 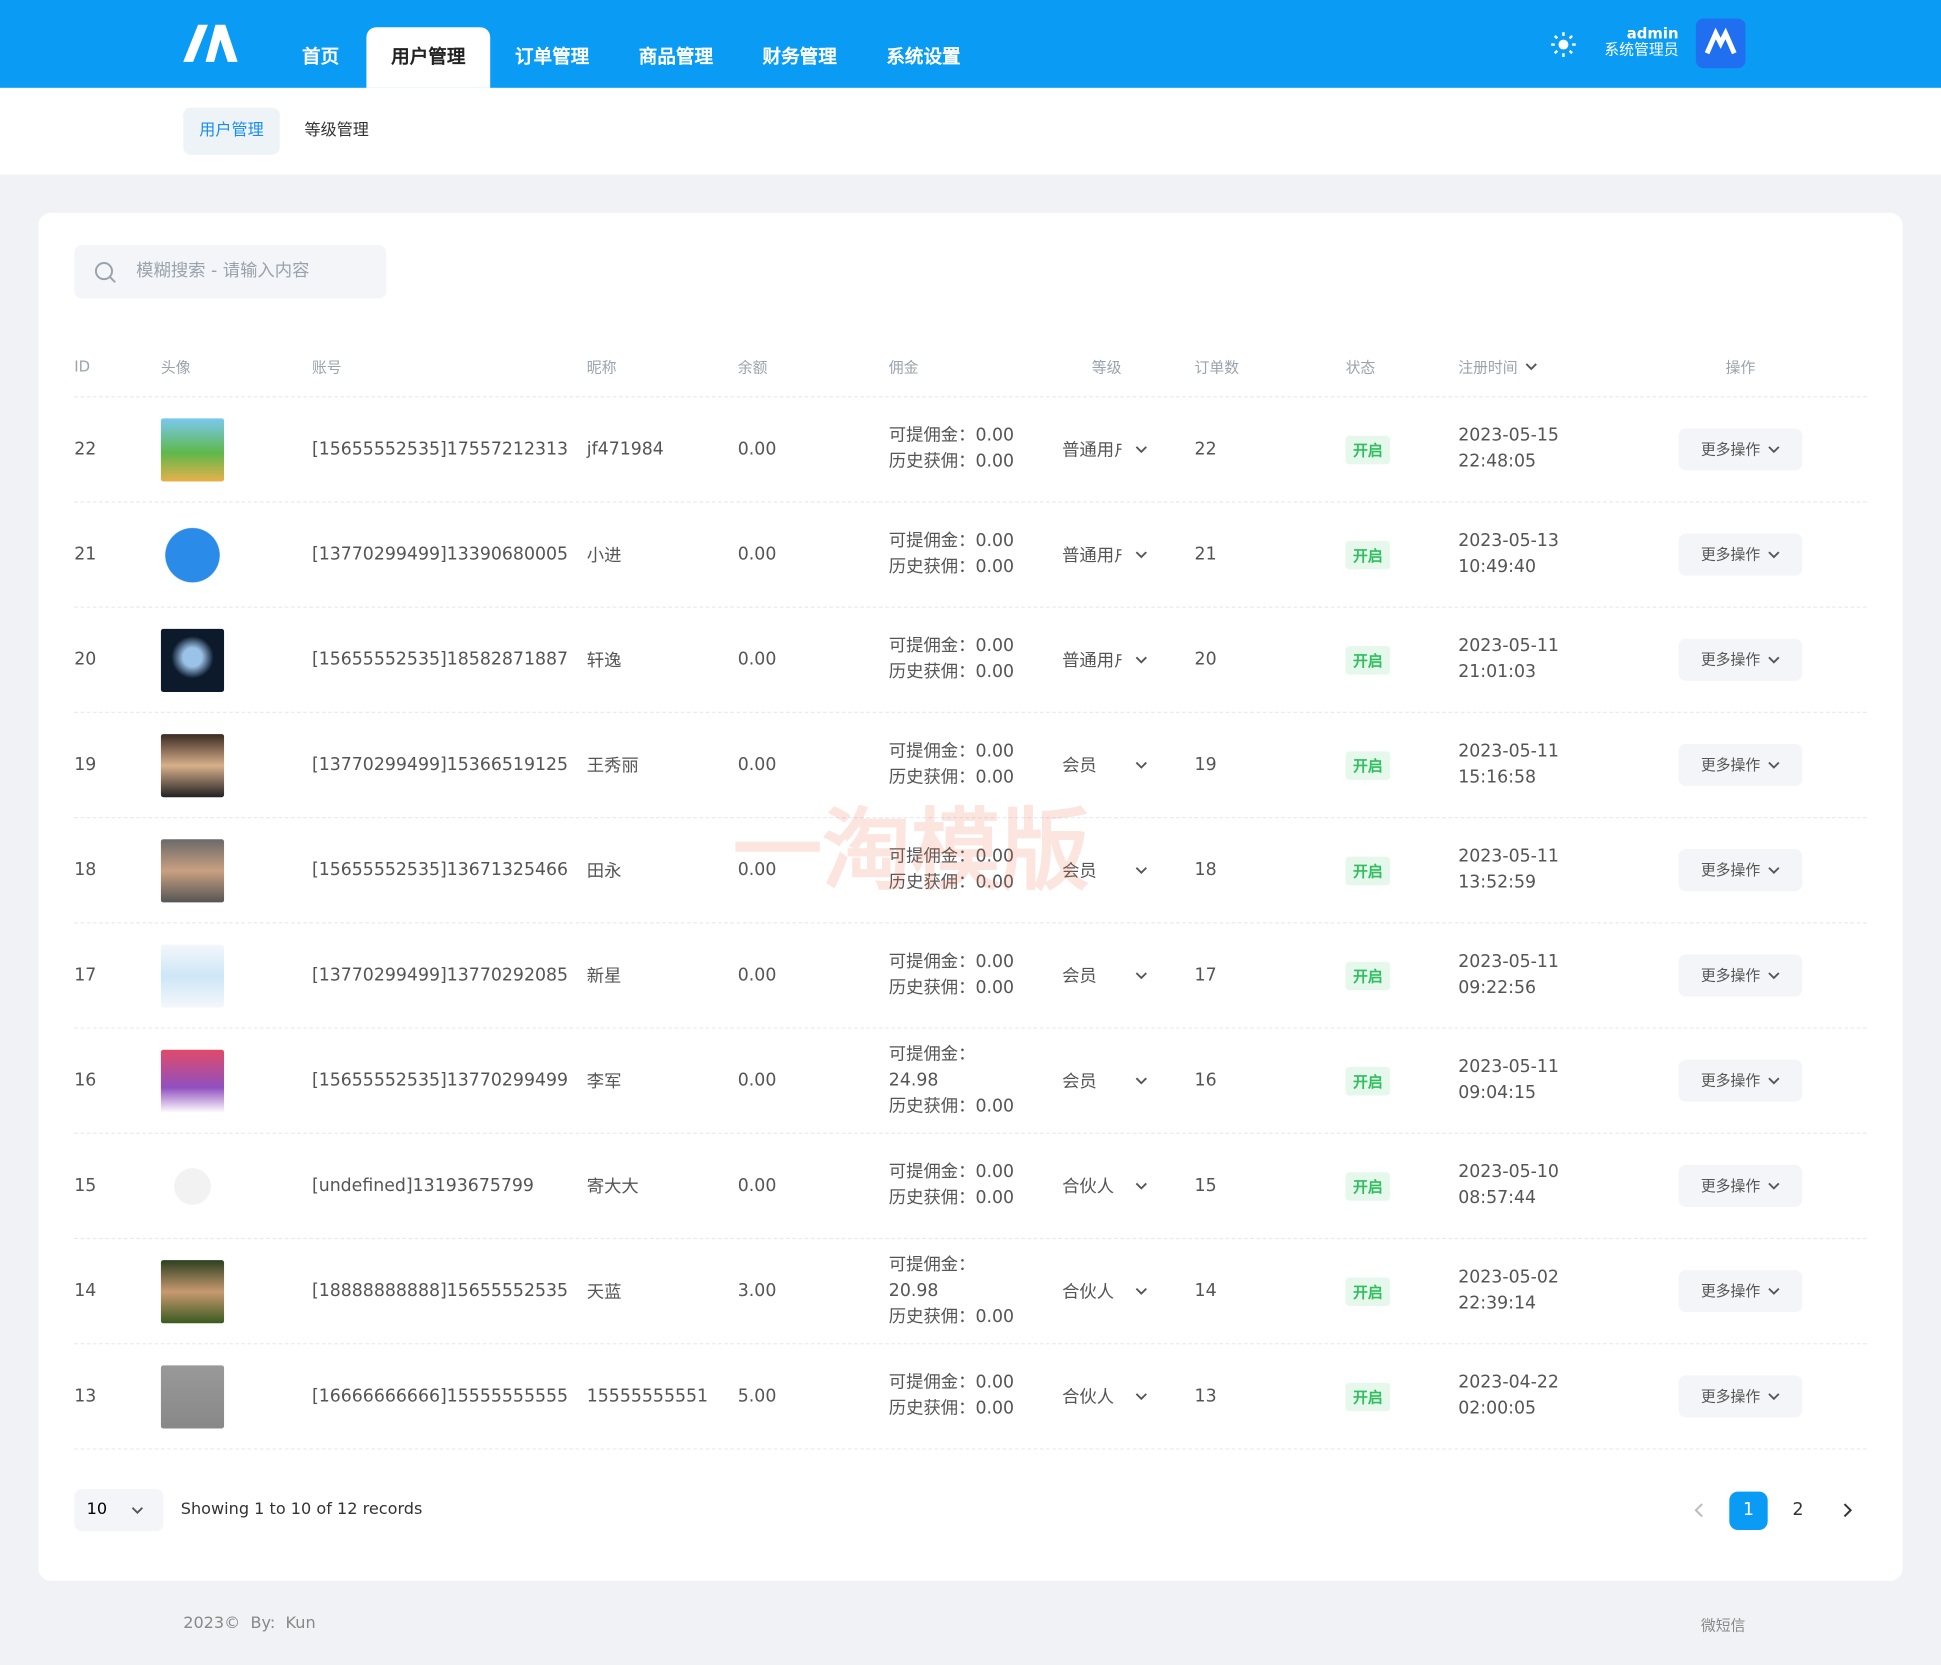 I want to click on user-info: admin 系统管理员, so click(x=1641, y=41).